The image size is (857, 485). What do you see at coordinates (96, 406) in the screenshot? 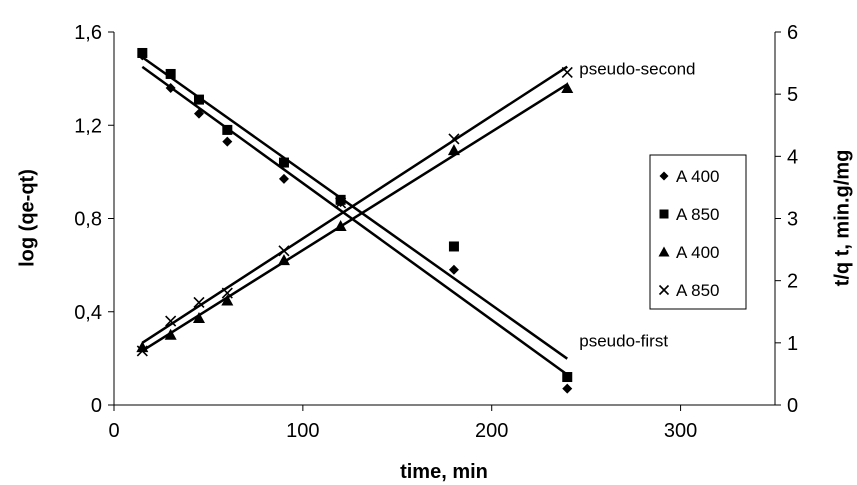
I see `y-tick-label: 0` at bounding box center [96, 406].